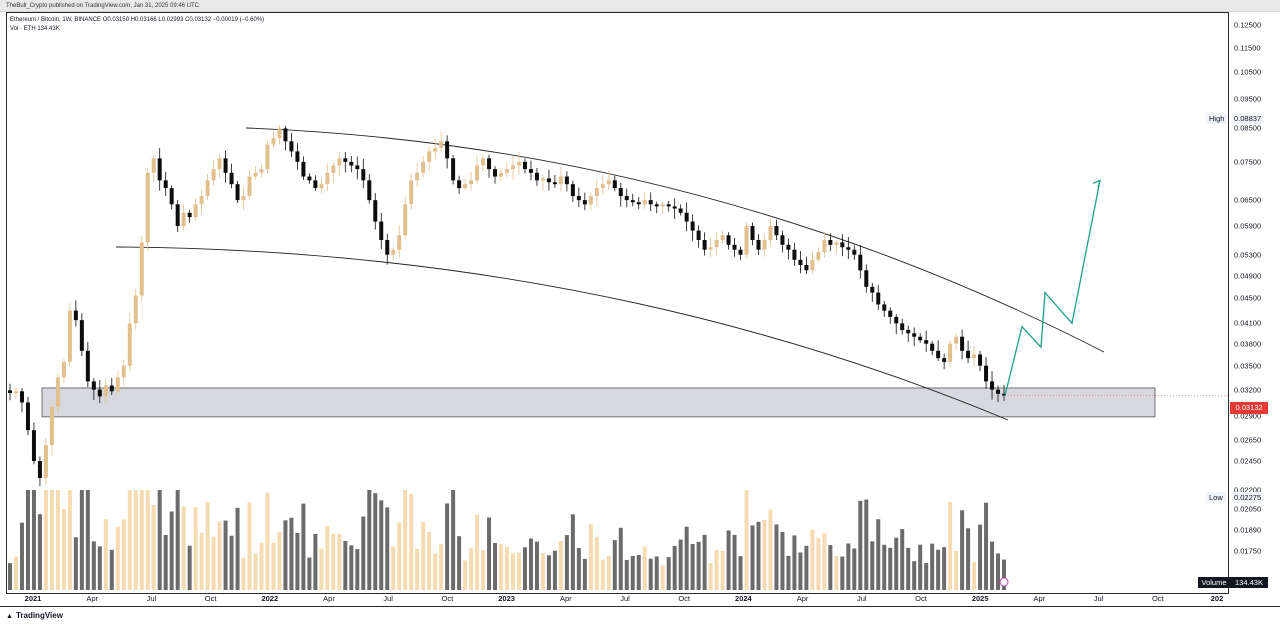  What do you see at coordinates (1248, 416) in the screenshot?
I see `price-tick-label: 0.02900` at bounding box center [1248, 416].